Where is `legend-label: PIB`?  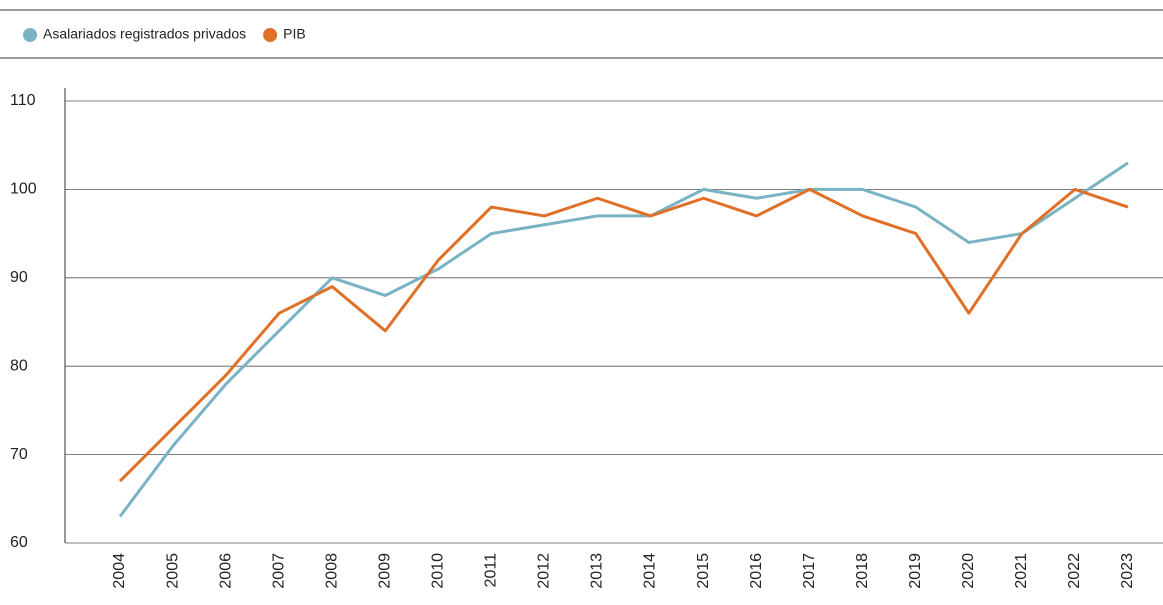 legend-label: PIB is located at coordinates (294, 34).